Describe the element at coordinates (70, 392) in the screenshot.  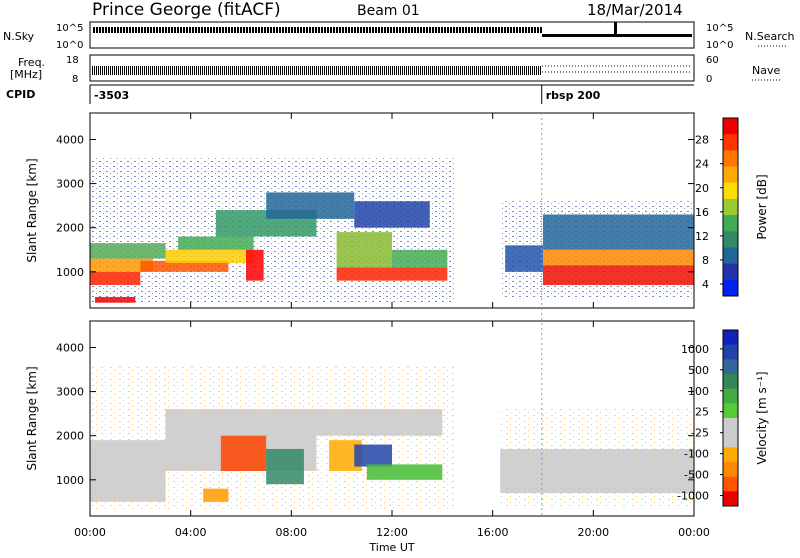
I see `velocity-y-tick-label: 3000` at that location.